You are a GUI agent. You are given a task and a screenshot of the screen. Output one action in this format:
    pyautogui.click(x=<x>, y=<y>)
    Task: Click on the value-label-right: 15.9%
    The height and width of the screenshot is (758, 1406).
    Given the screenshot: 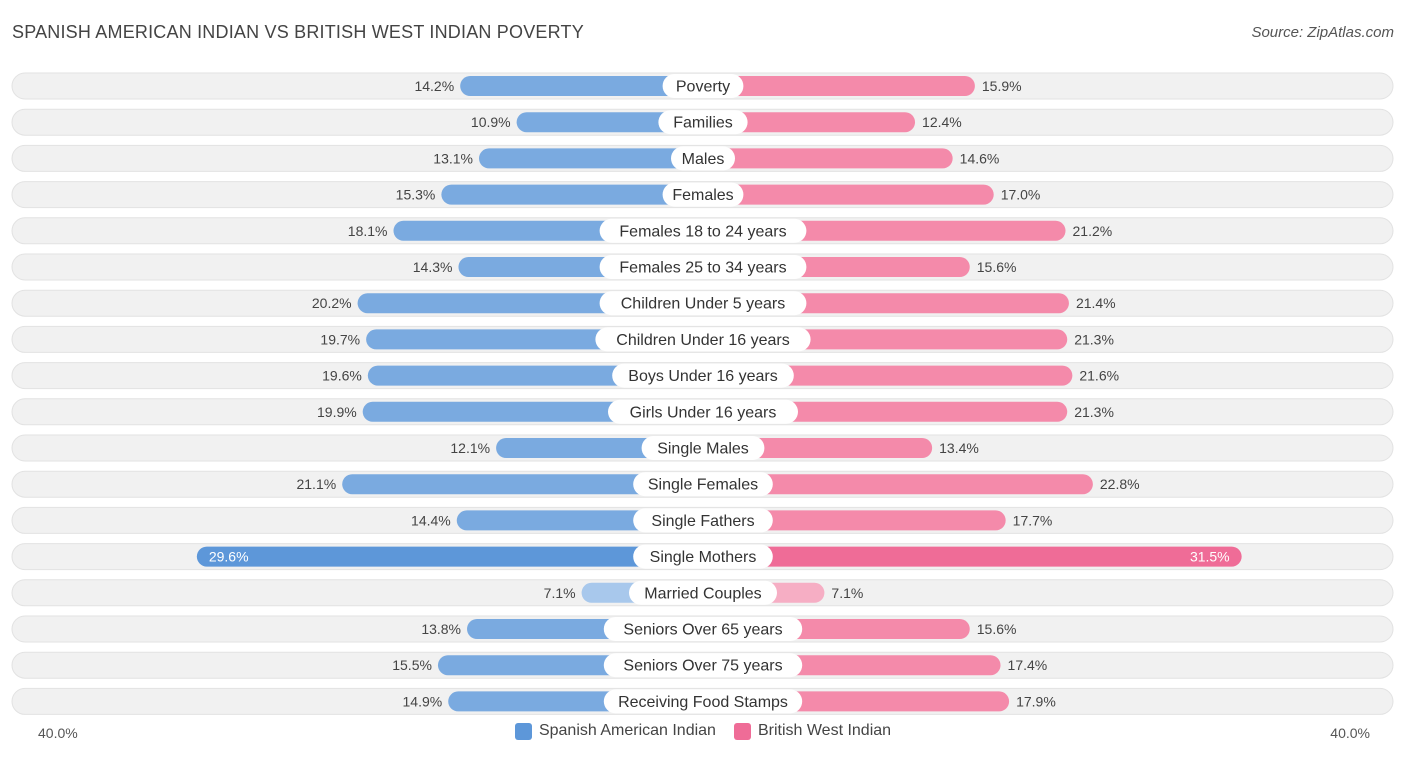 What is the action you would take?
    pyautogui.click(x=1002, y=86)
    